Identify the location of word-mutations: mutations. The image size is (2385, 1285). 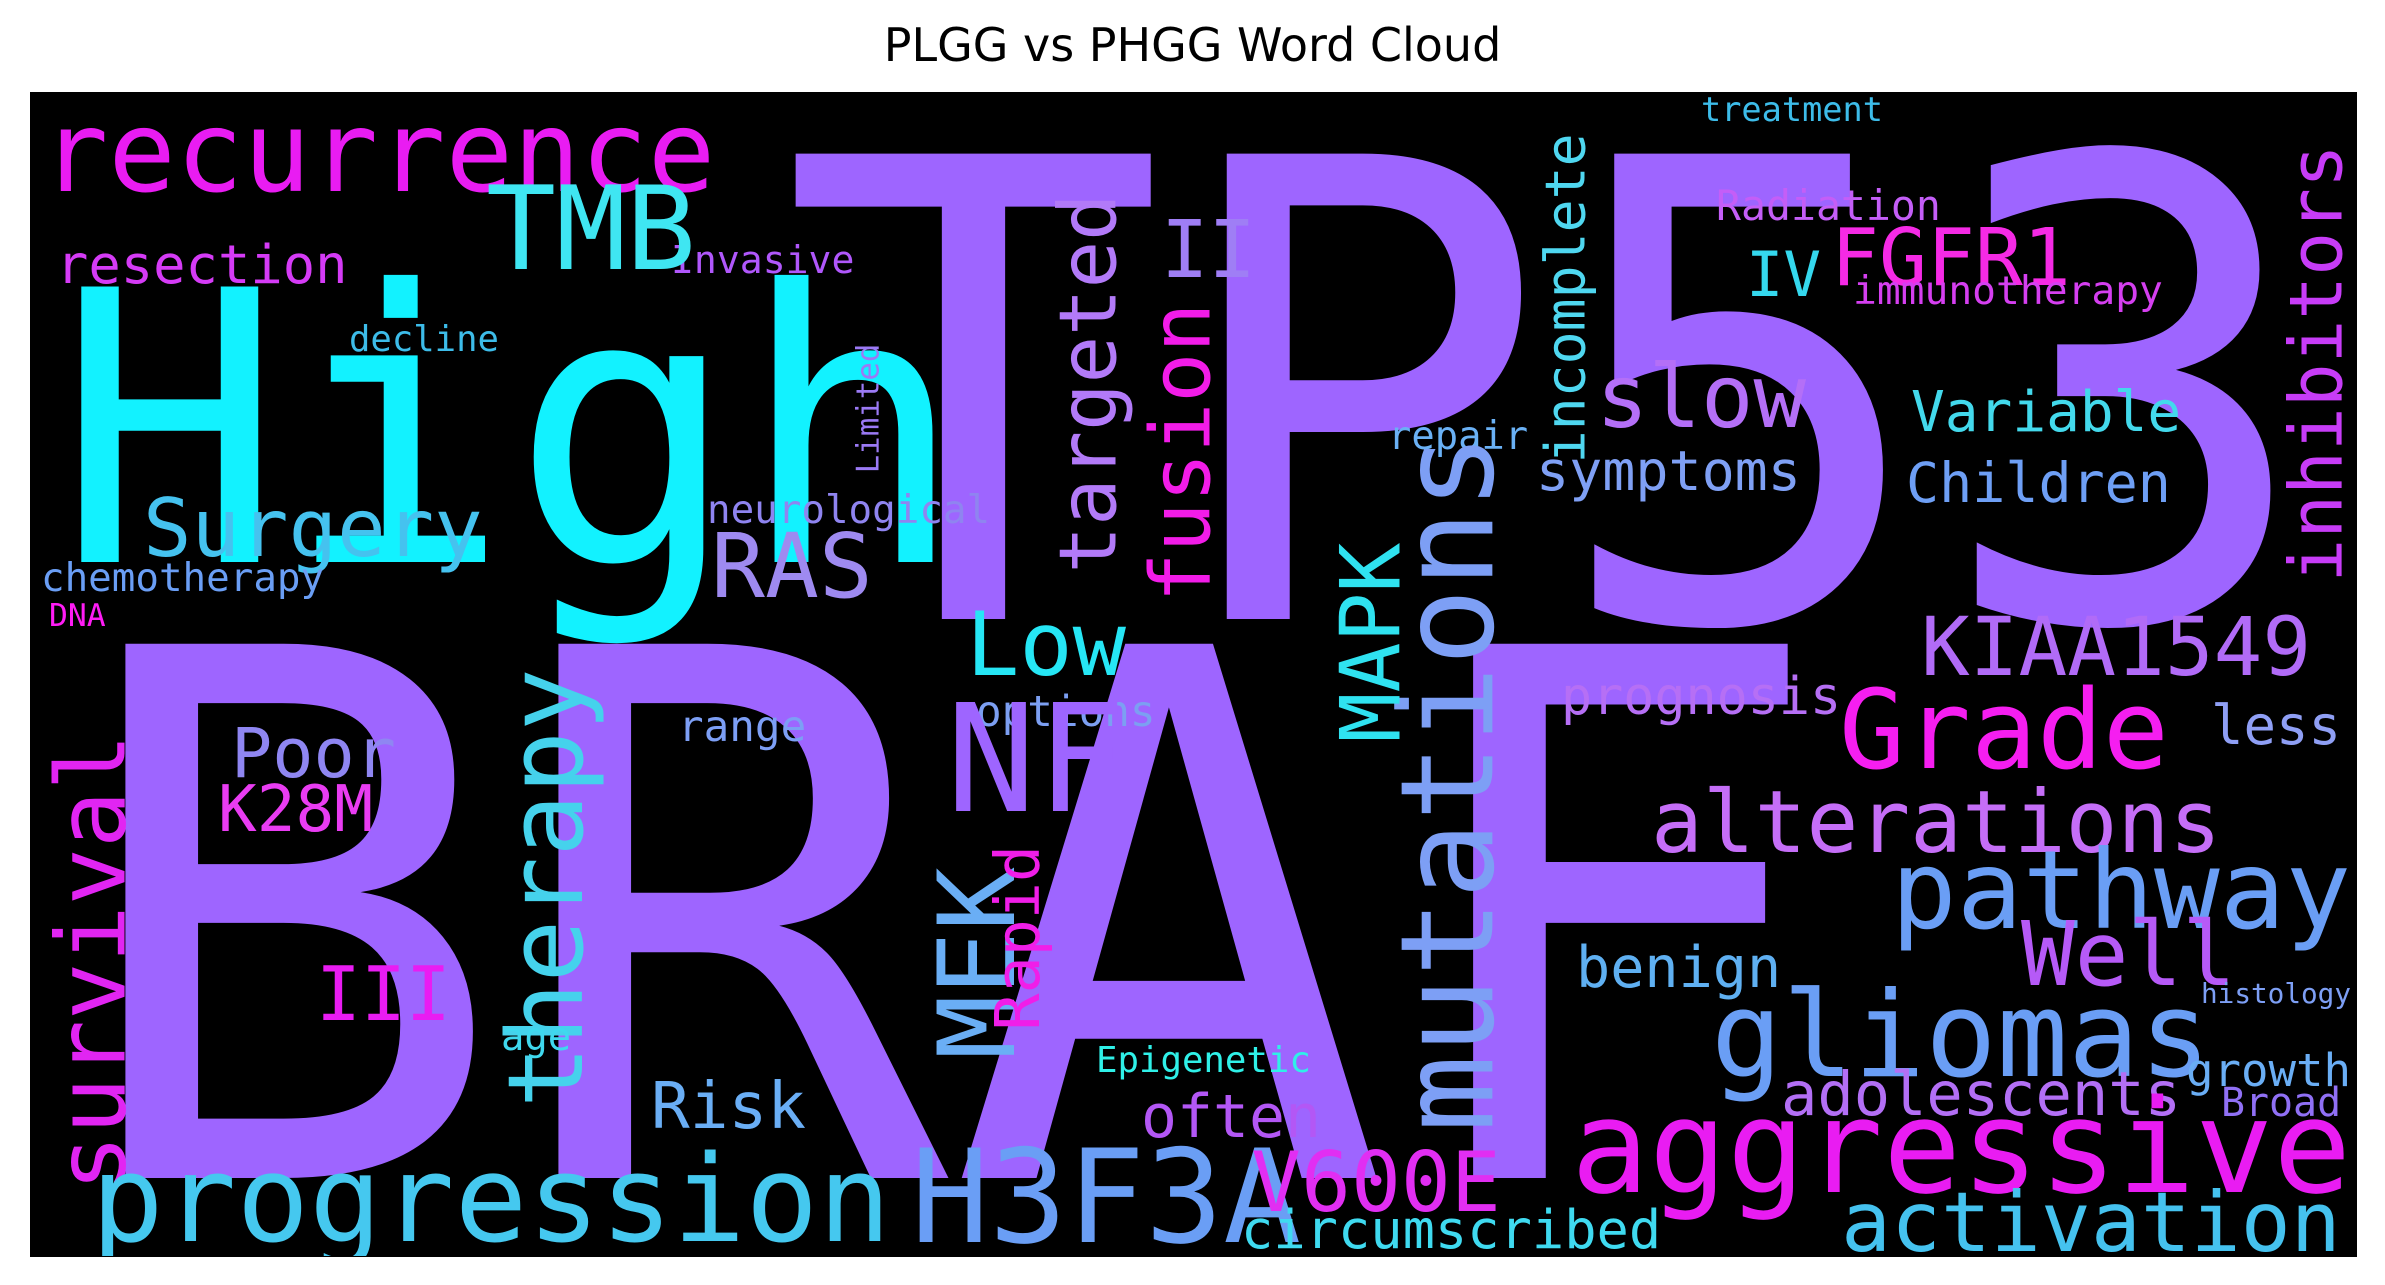
(1447, 782).